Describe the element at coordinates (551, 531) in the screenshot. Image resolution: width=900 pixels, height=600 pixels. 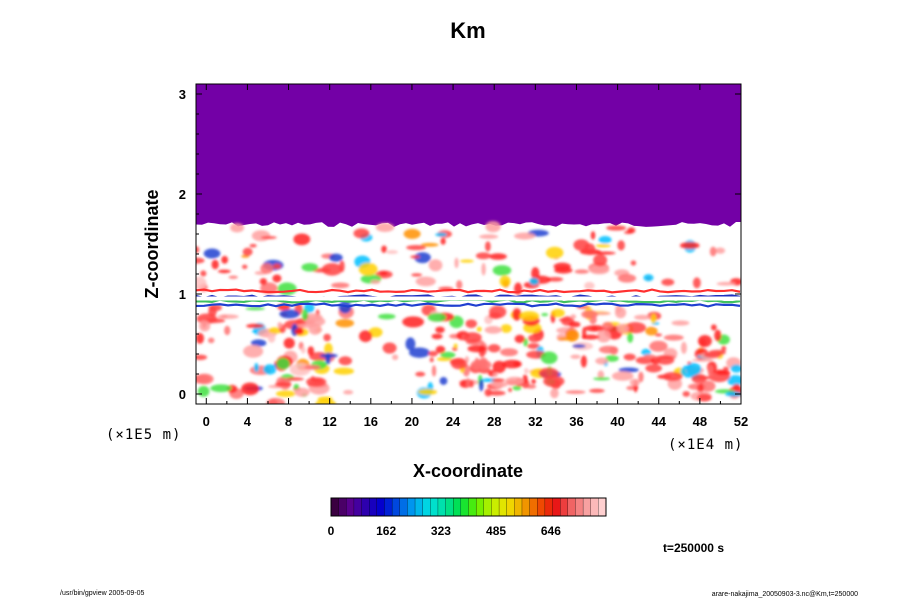
I see `colorbar-tick-label-4: 646` at that location.